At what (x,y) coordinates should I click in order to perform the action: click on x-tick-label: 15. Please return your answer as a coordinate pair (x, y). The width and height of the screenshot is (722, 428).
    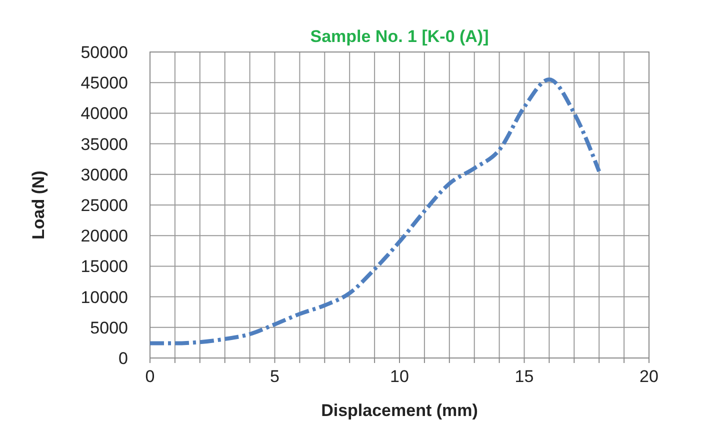
    Looking at the image, I should click on (524, 376).